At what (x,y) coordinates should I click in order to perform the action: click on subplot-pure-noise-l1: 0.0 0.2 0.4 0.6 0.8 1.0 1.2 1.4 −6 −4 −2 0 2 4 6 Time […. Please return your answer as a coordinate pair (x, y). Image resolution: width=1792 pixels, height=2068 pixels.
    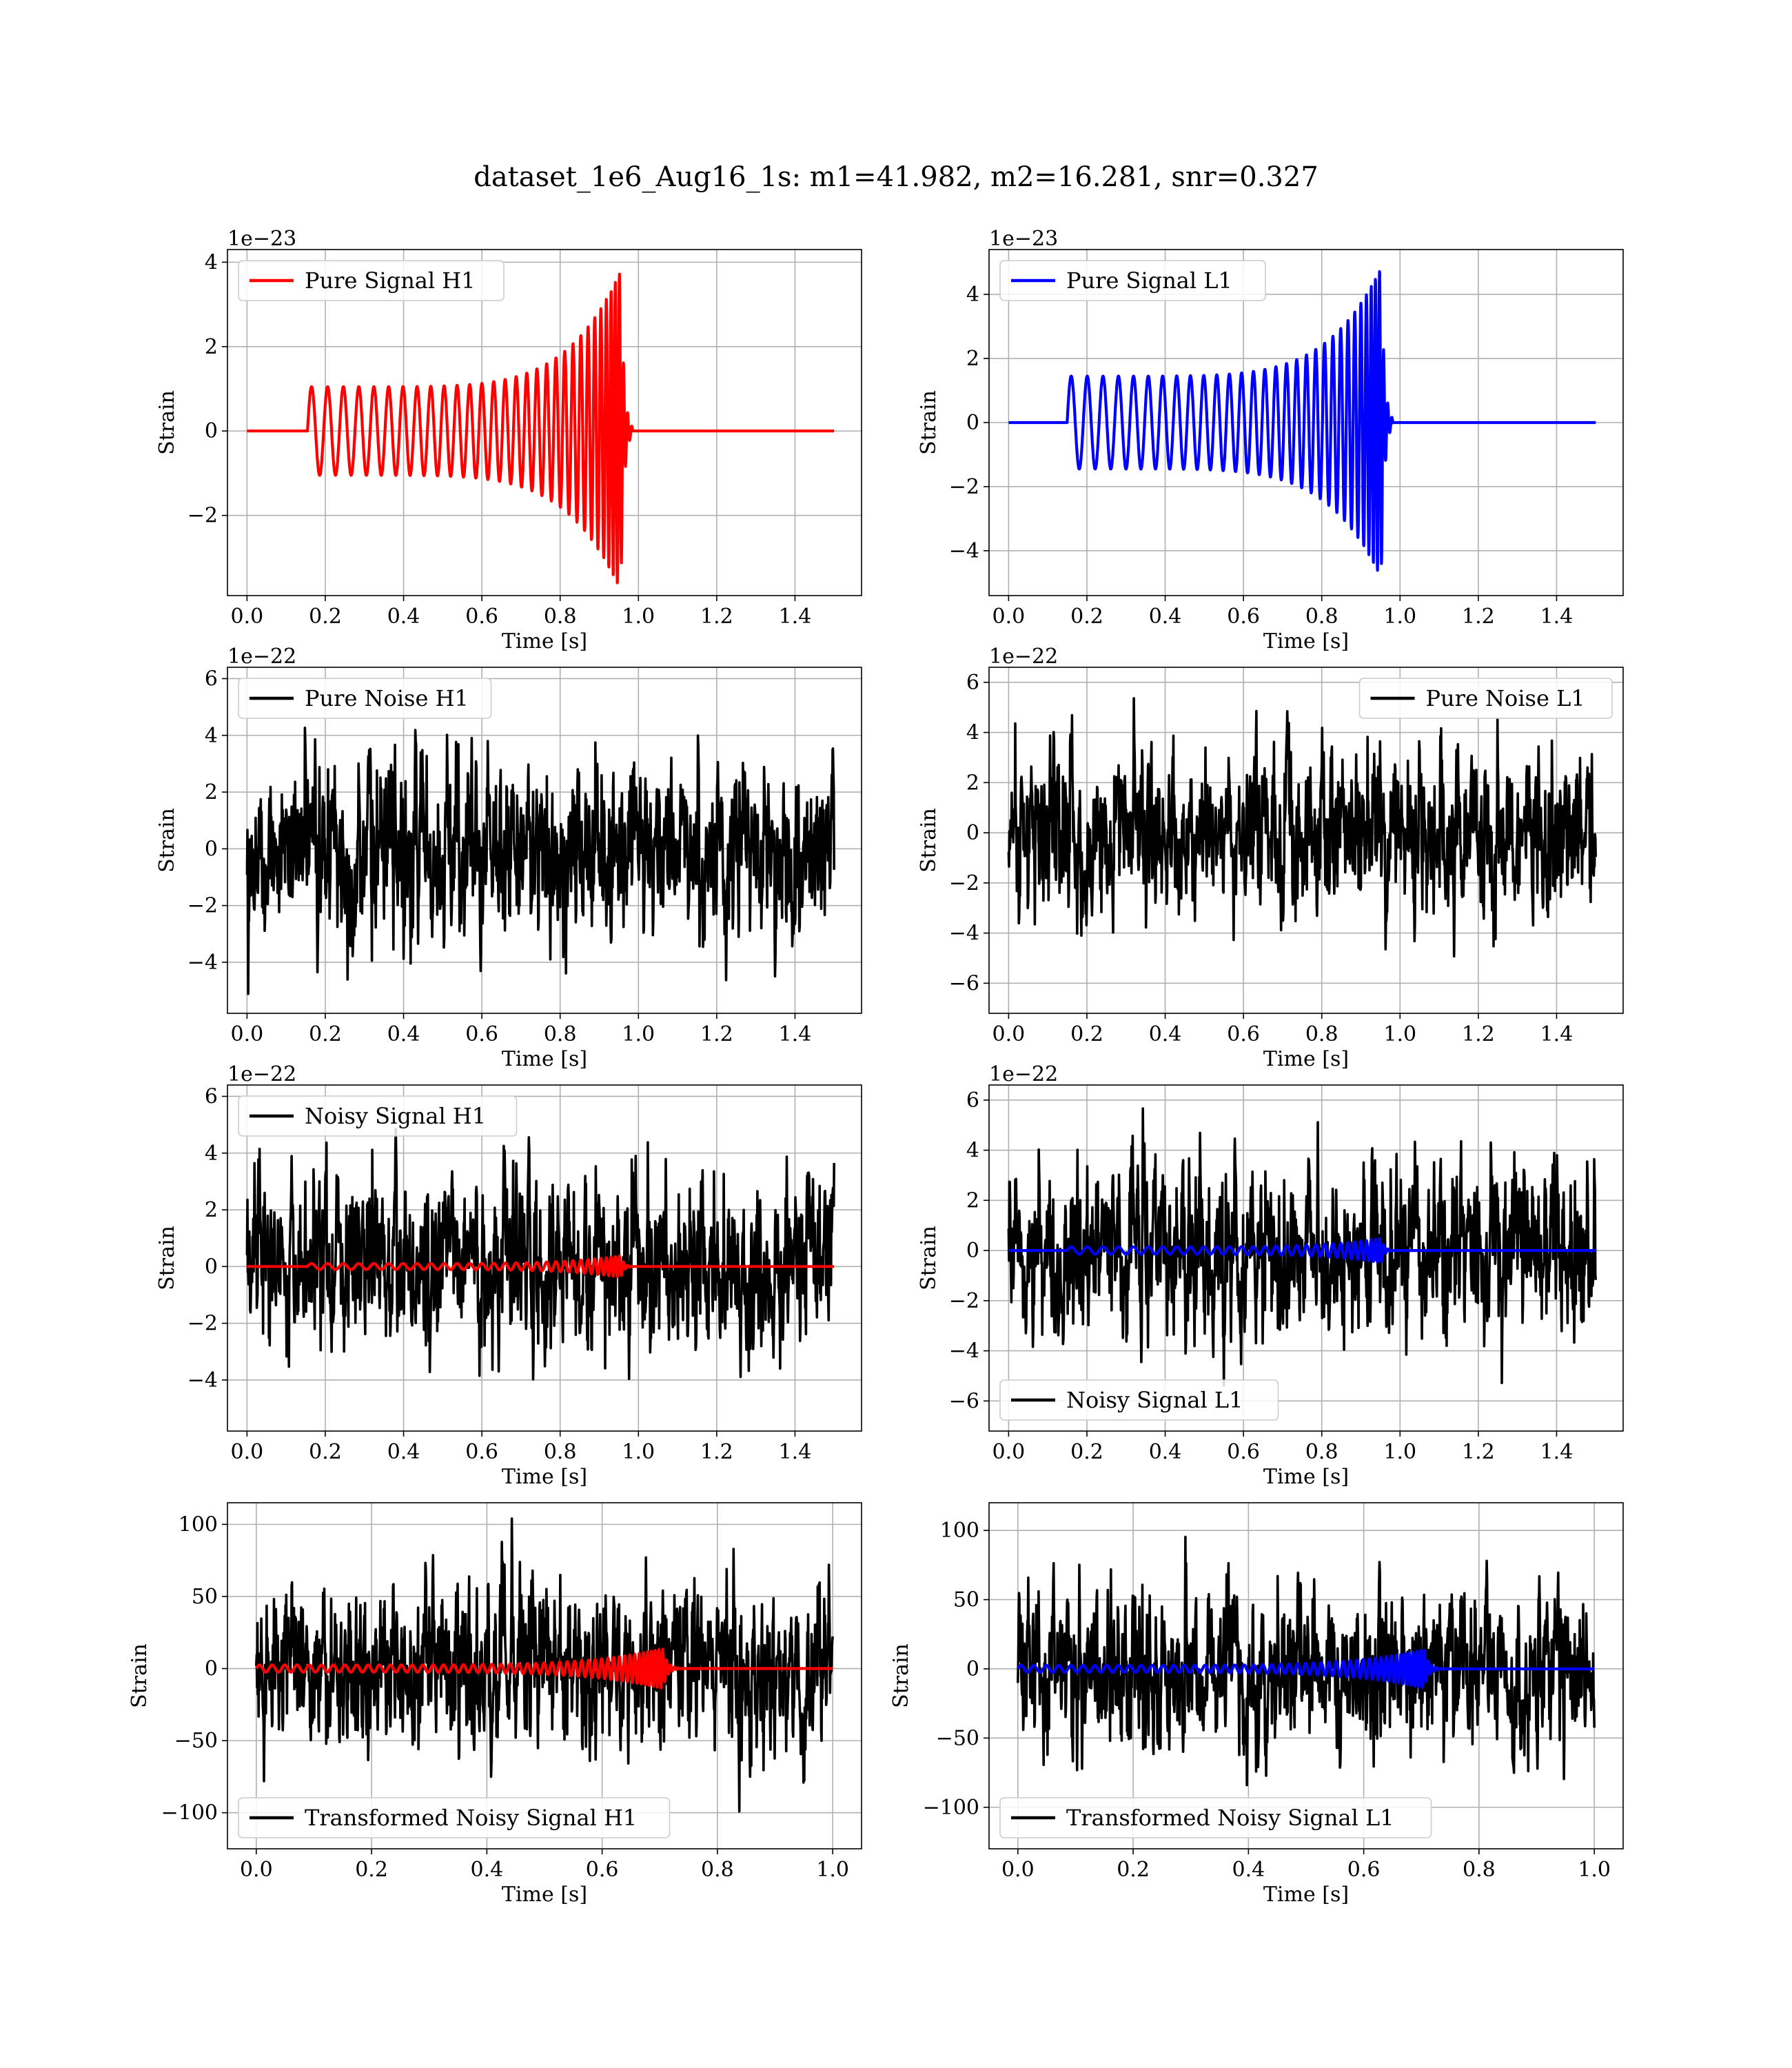
    Looking at the image, I should click on (1270, 858).